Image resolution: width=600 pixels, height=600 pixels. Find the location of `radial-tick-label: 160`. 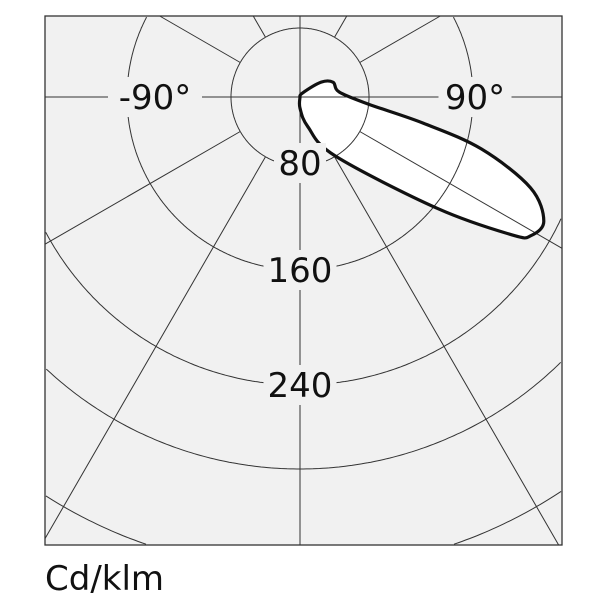

radial-tick-label: 160 is located at coordinates (300, 271).